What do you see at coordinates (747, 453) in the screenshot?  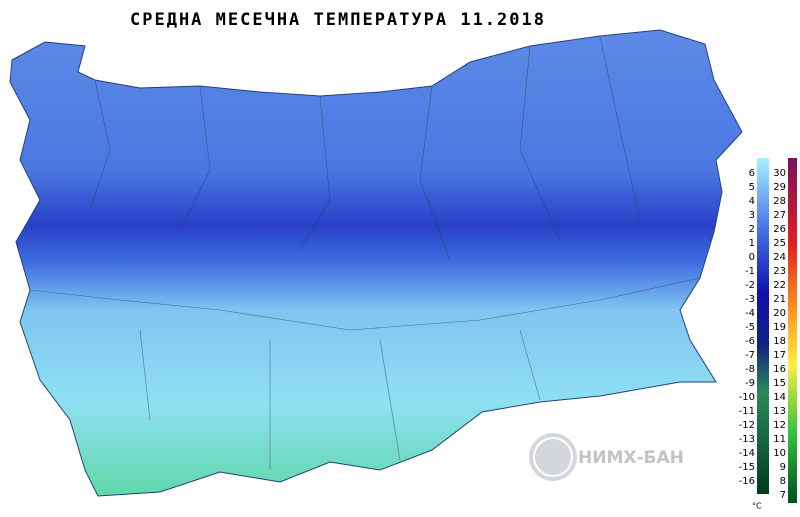 I see `left-legend-label: -14` at bounding box center [747, 453].